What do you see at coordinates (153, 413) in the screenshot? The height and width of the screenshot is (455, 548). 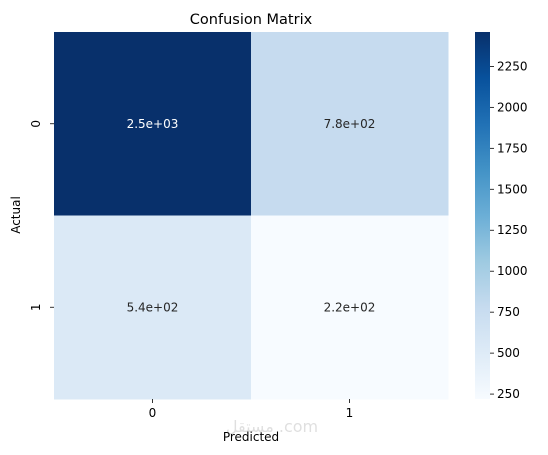 I see `x-tick-label: 0` at bounding box center [153, 413].